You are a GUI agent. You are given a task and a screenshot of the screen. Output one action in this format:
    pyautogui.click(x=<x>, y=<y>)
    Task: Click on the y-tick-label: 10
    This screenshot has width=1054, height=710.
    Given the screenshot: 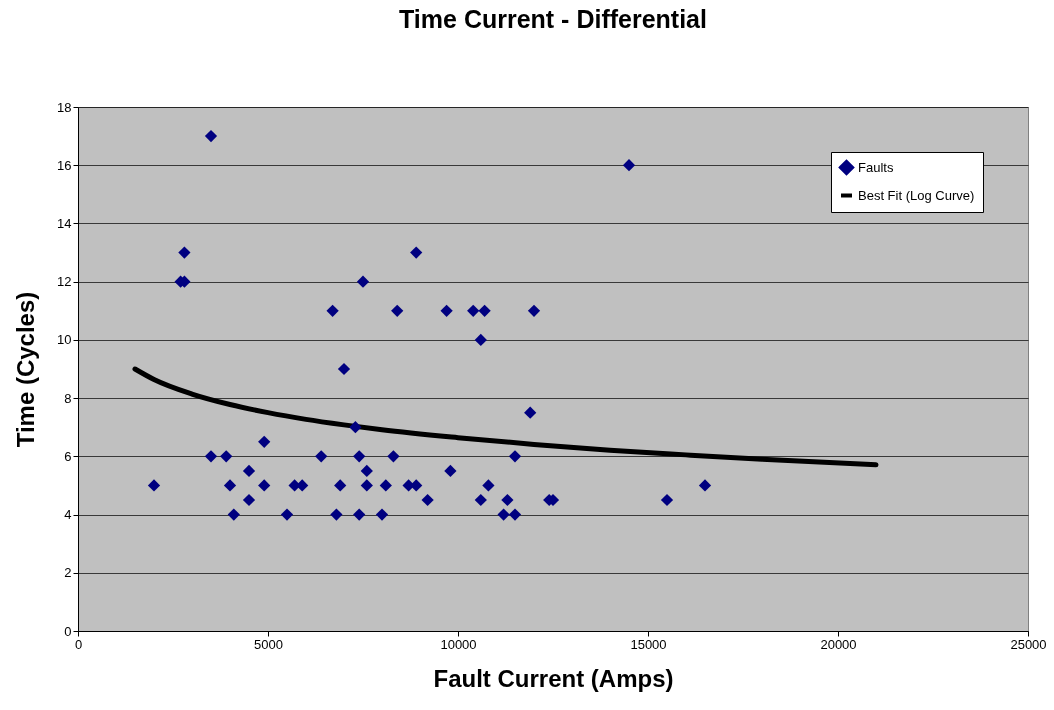 What is the action you would take?
    pyautogui.click(x=64, y=340)
    